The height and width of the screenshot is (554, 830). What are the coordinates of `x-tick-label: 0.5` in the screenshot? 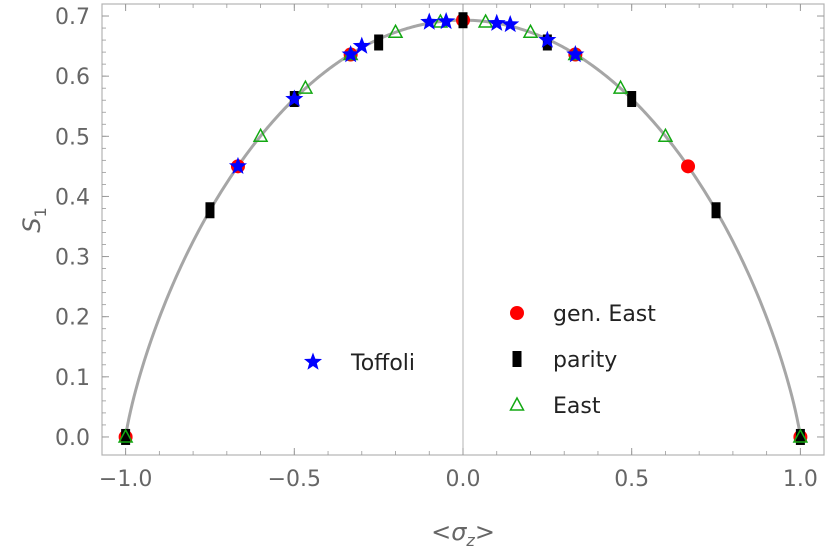 It's located at (631, 479).